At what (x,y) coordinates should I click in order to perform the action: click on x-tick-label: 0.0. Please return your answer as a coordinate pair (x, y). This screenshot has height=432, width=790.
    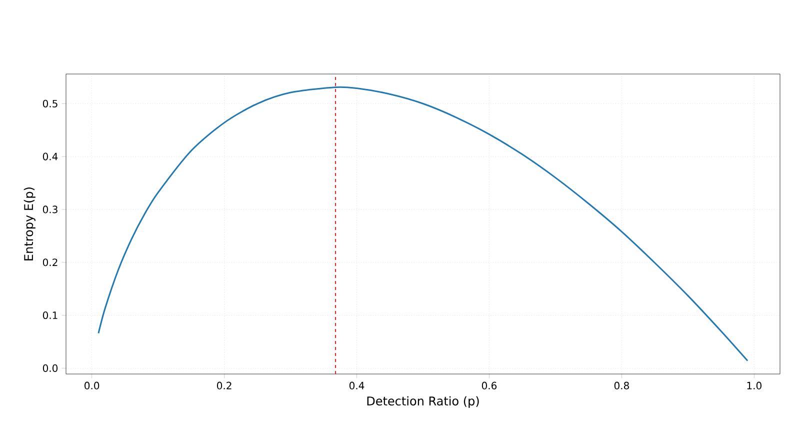
    Looking at the image, I should click on (92, 386).